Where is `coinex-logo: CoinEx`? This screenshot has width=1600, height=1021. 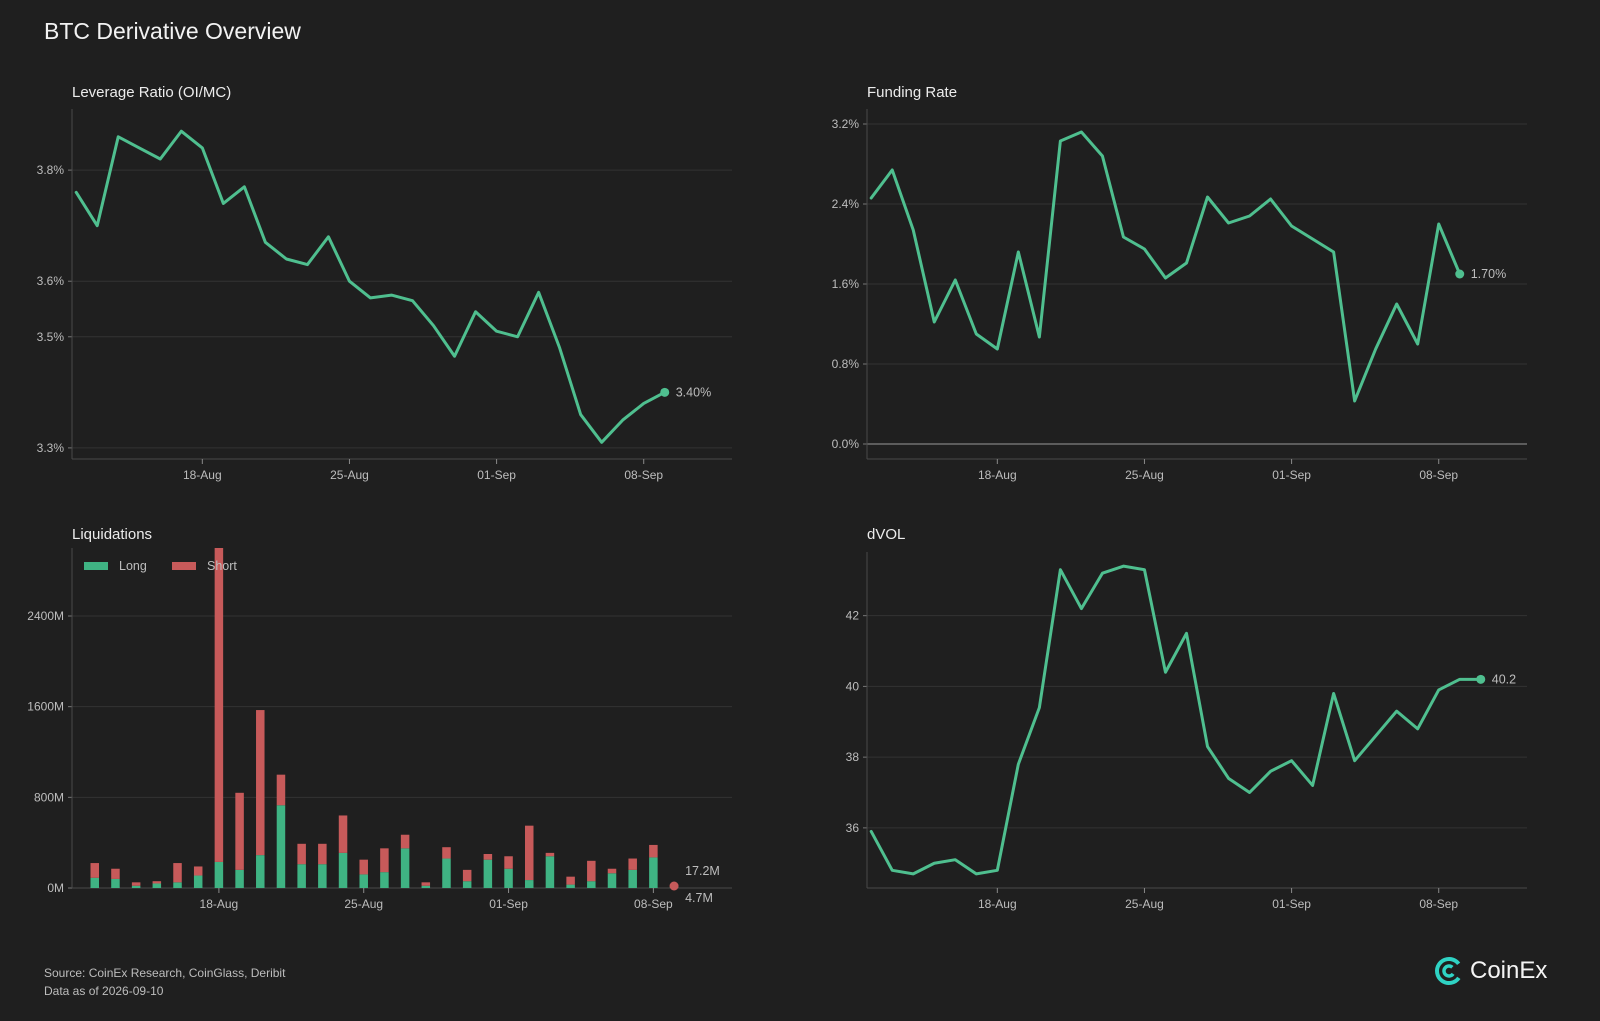 coinex-logo: CoinEx is located at coordinates (1490, 971).